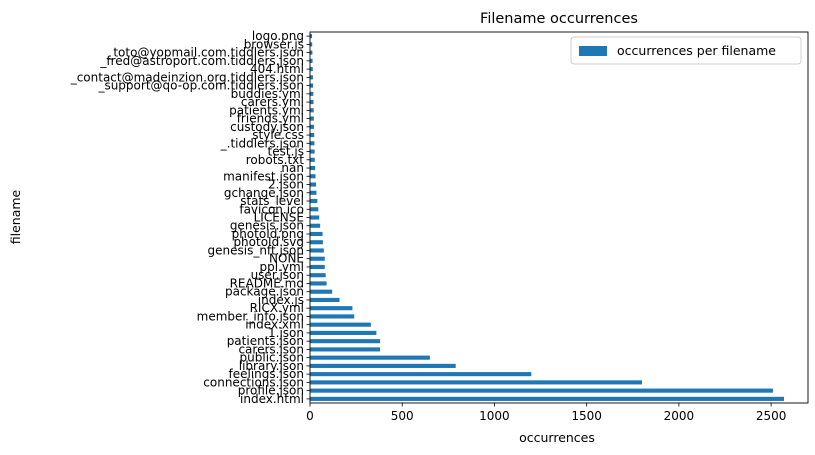 Image resolution: width=815 pixels, height=455 pixels. Describe the element at coordinates (286, 152) in the screenshot. I see `y-tick-label: test.js` at that location.